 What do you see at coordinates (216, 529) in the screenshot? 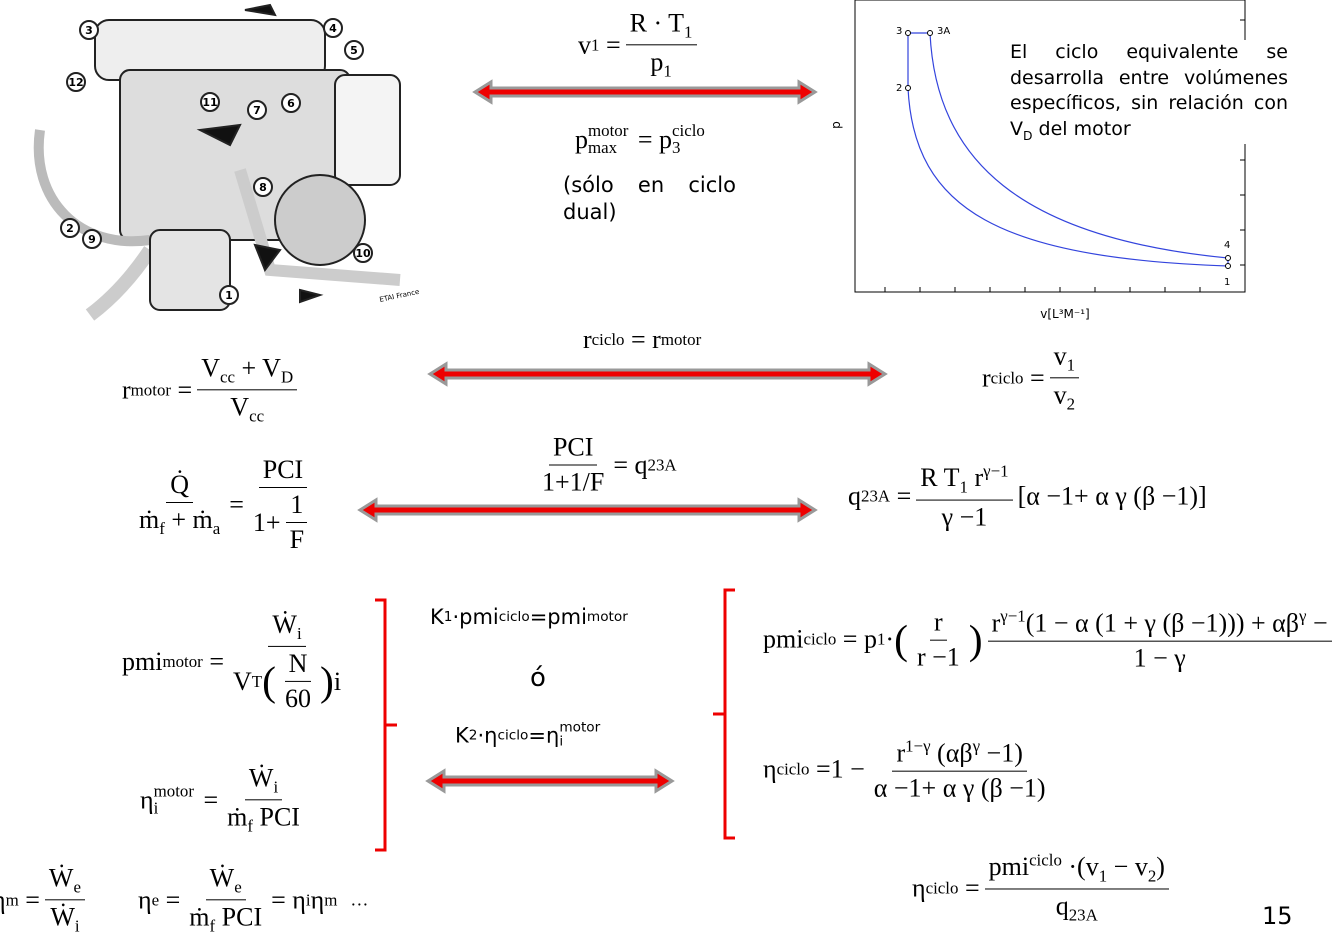
I see `text-token: a` at bounding box center [216, 529].